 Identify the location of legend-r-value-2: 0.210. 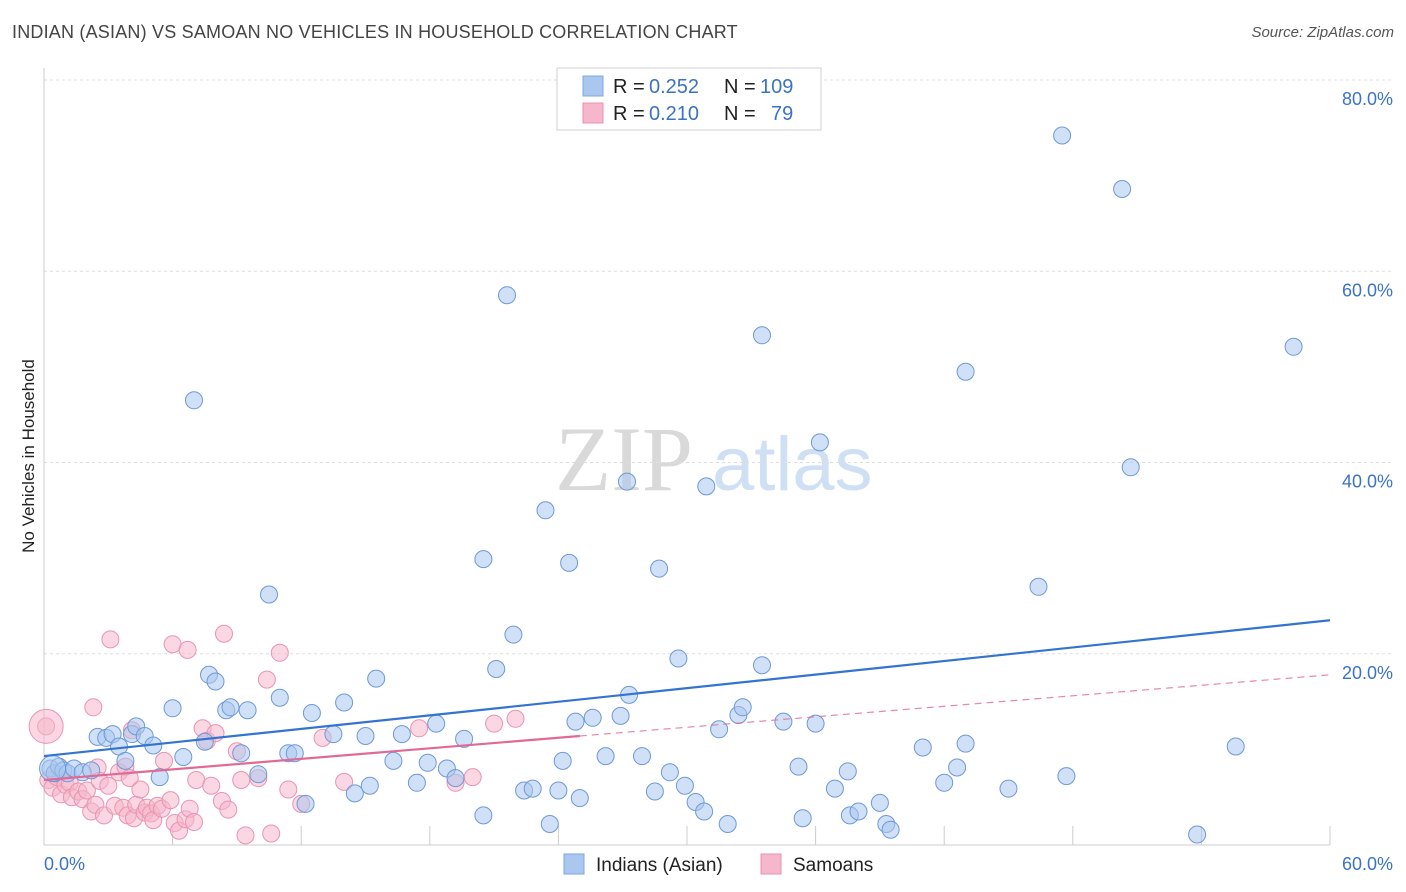
(674, 114).